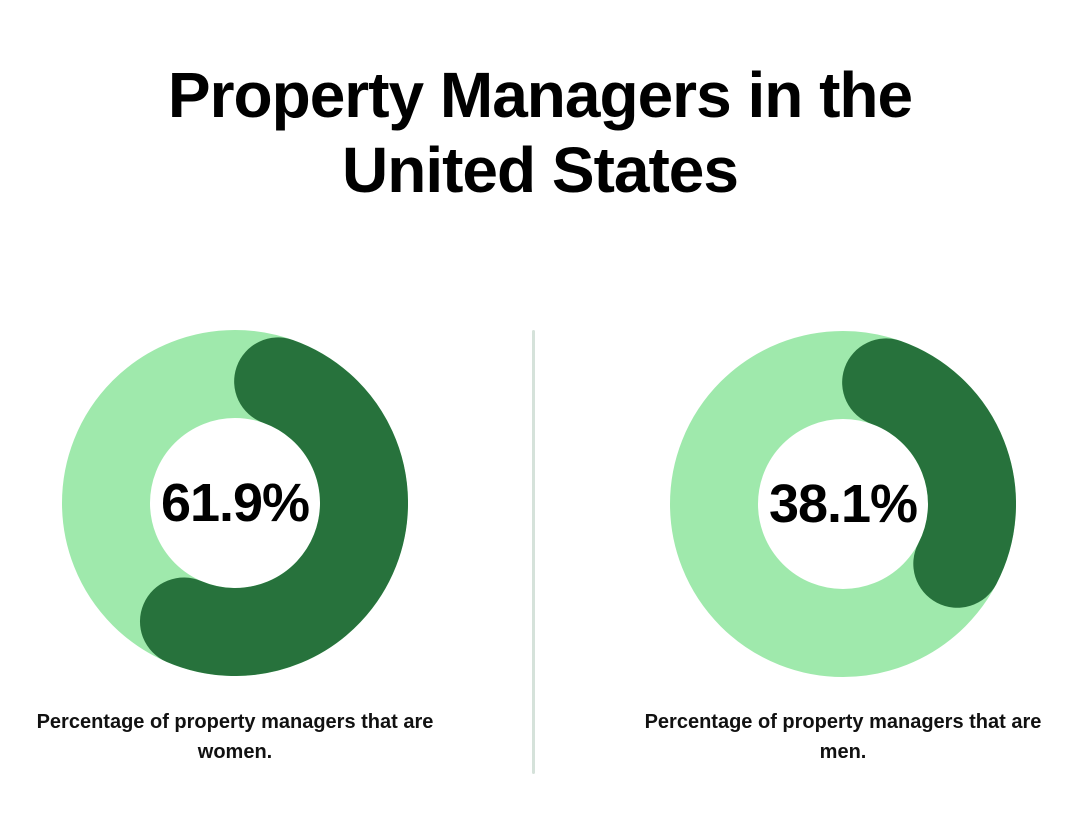  I want to click on donut-chart-women: 61.9%, so click(235, 503).